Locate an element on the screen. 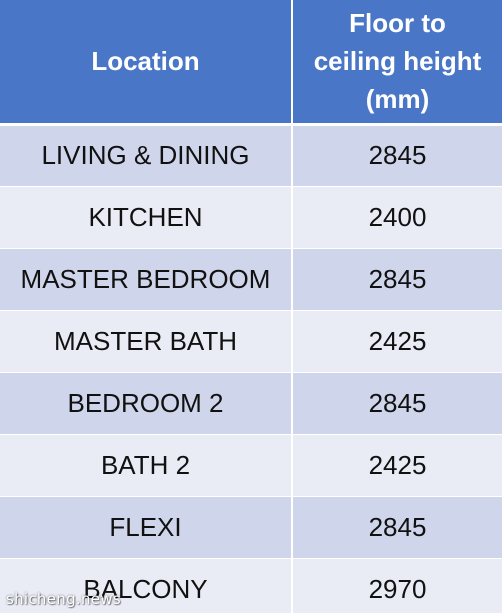 Image resolution: width=502 pixels, height=613 pixels. table-row: MASTER BATH 2425 is located at coordinates (251, 341).